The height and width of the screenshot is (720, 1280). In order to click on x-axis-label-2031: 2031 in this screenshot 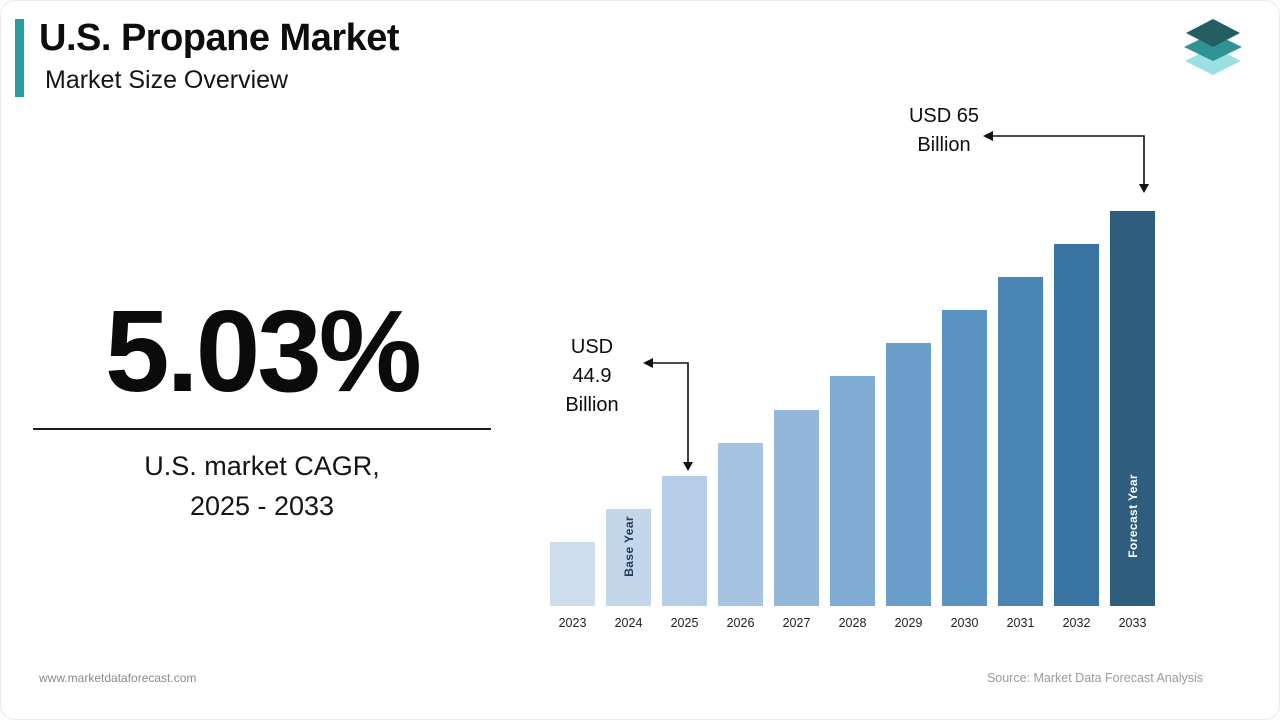, I will do `click(1020, 623)`.